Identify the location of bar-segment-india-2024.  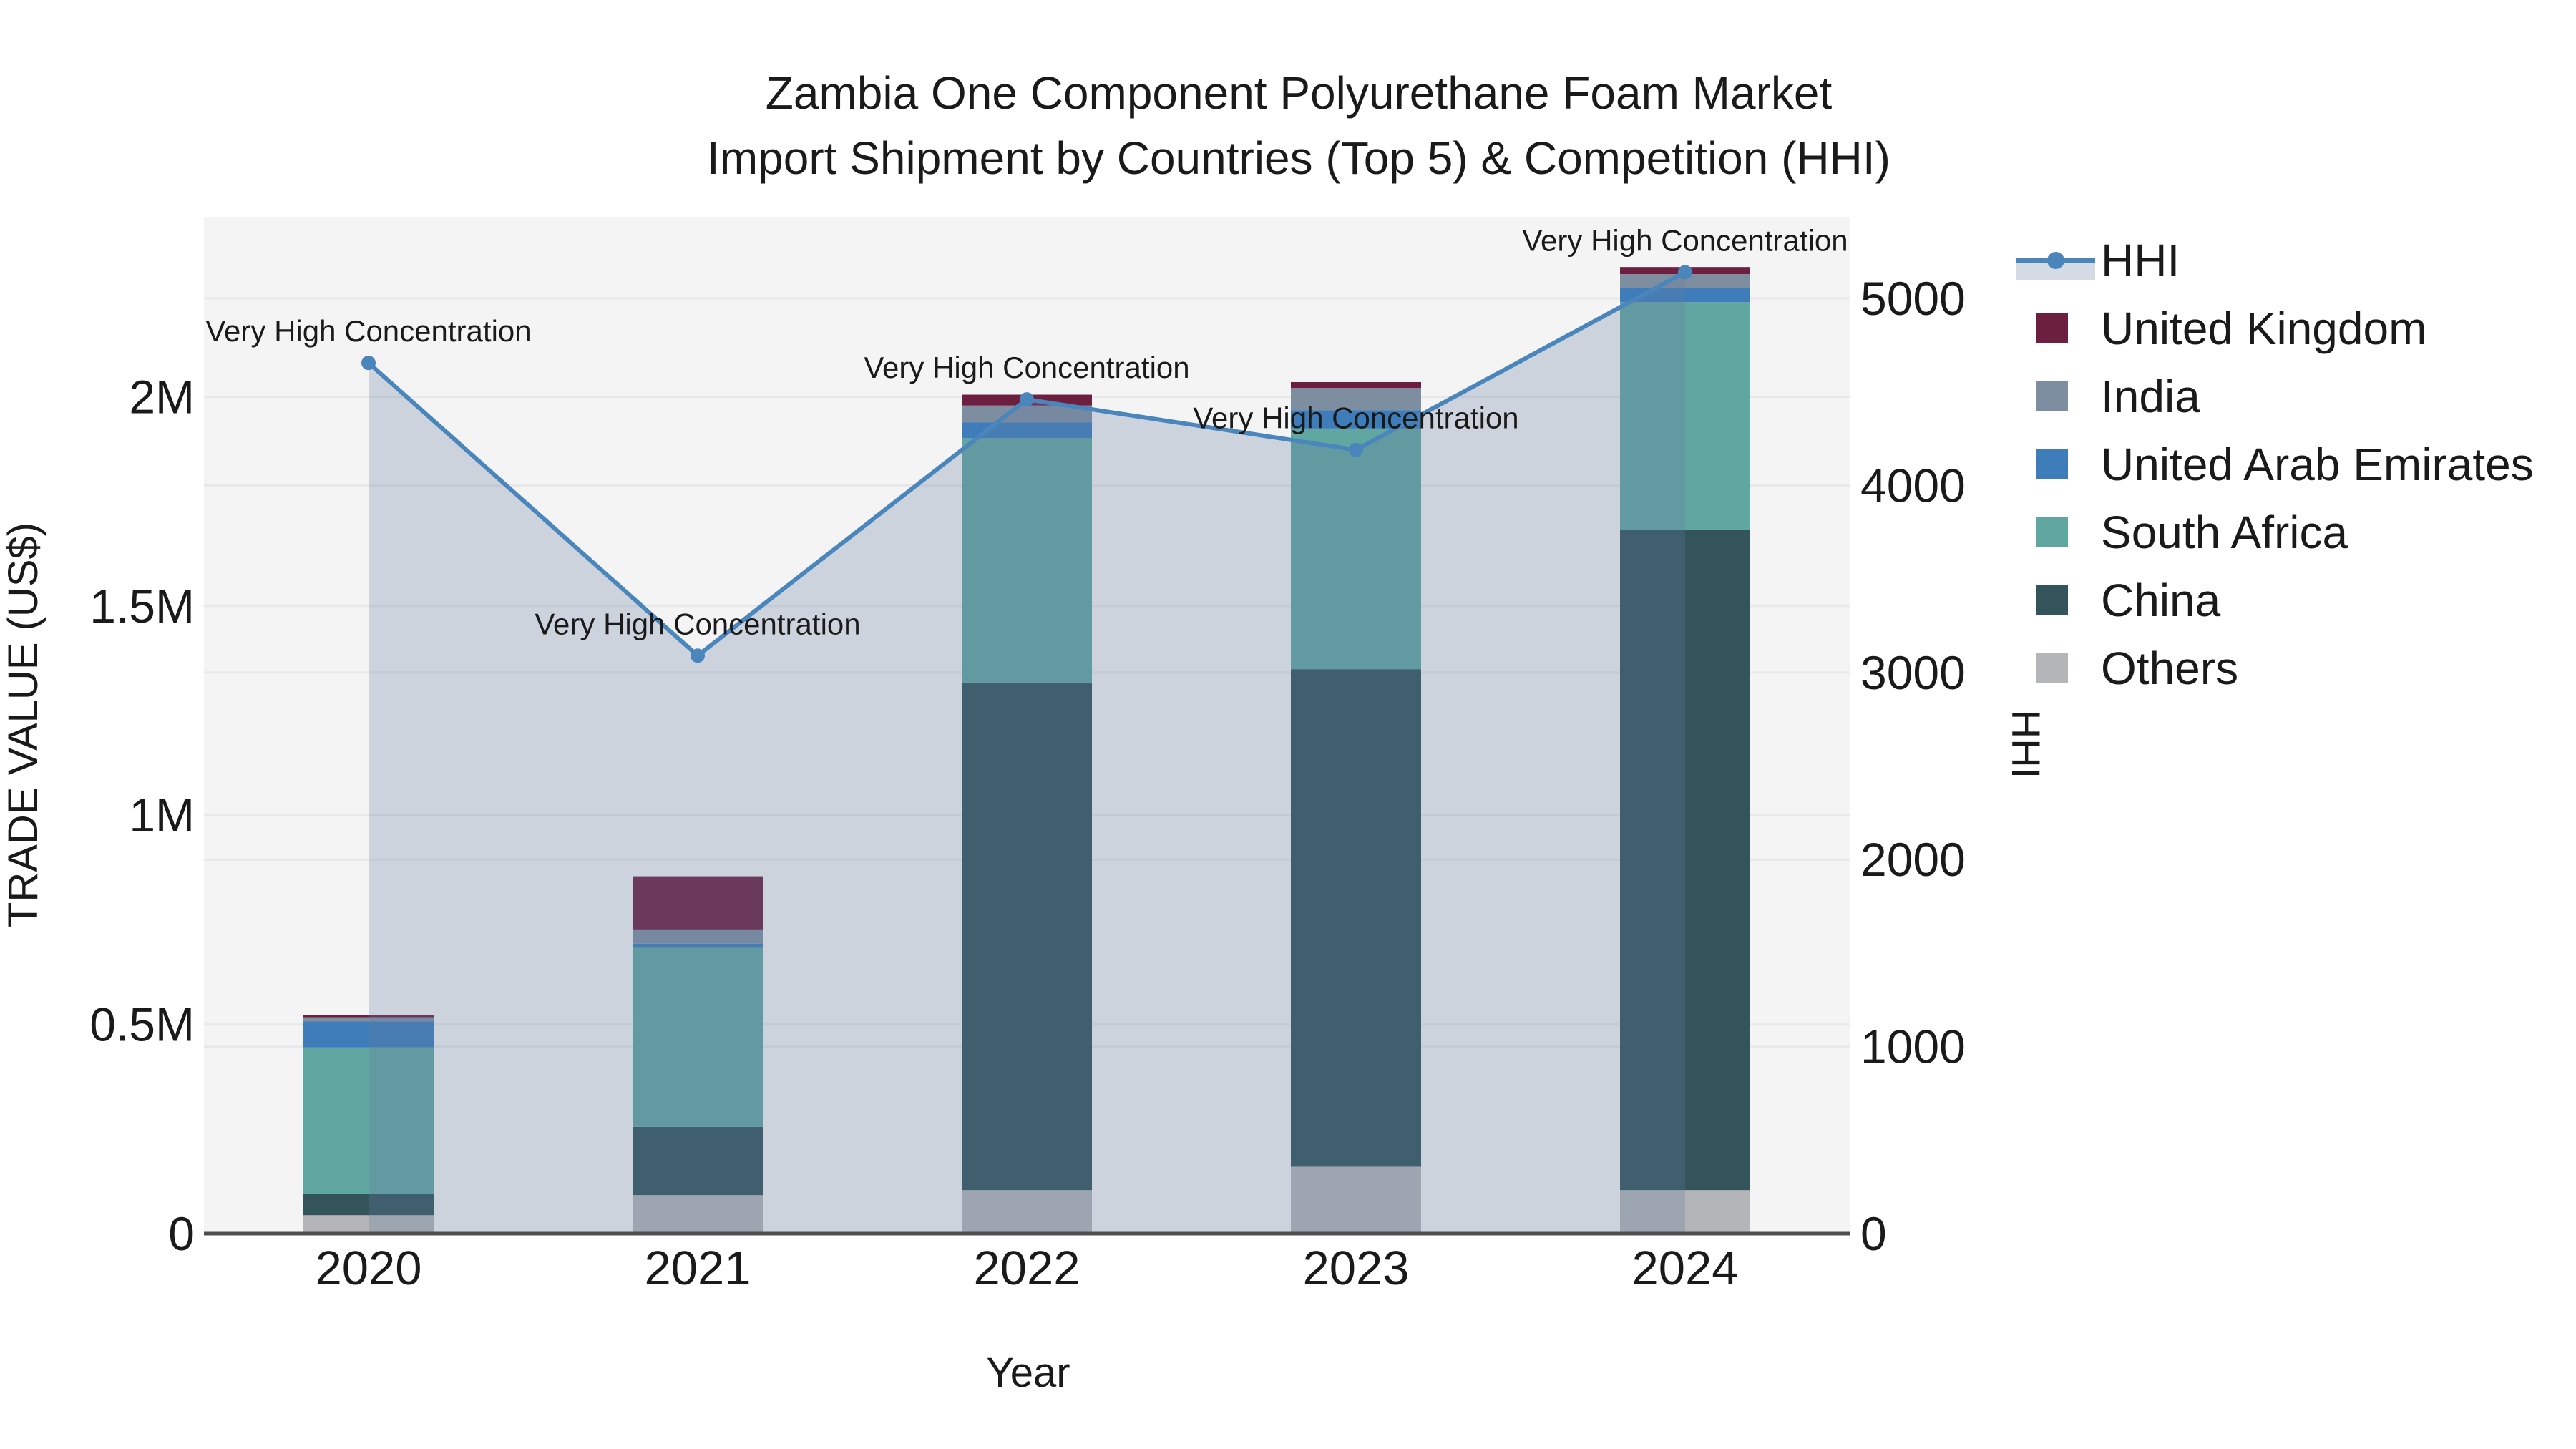
(1685, 281).